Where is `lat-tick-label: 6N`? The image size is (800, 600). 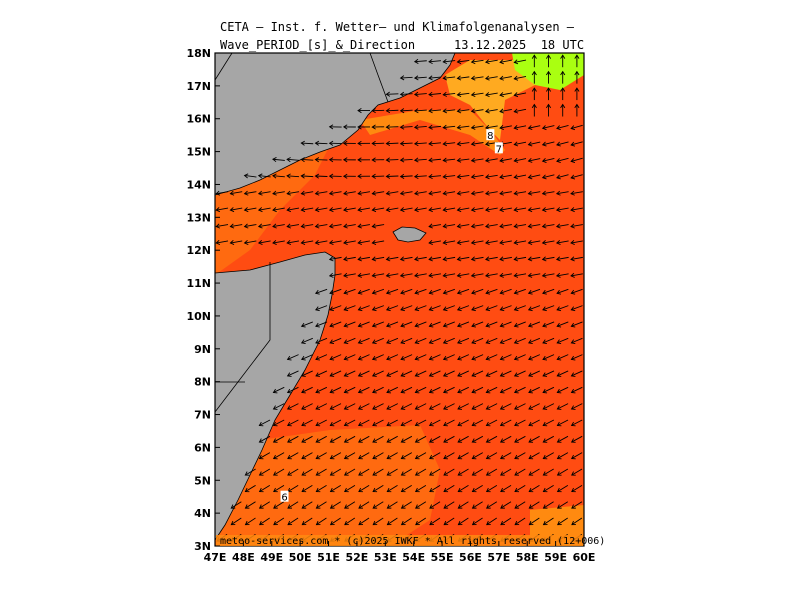 lat-tick-label: 6N is located at coordinates (202, 447).